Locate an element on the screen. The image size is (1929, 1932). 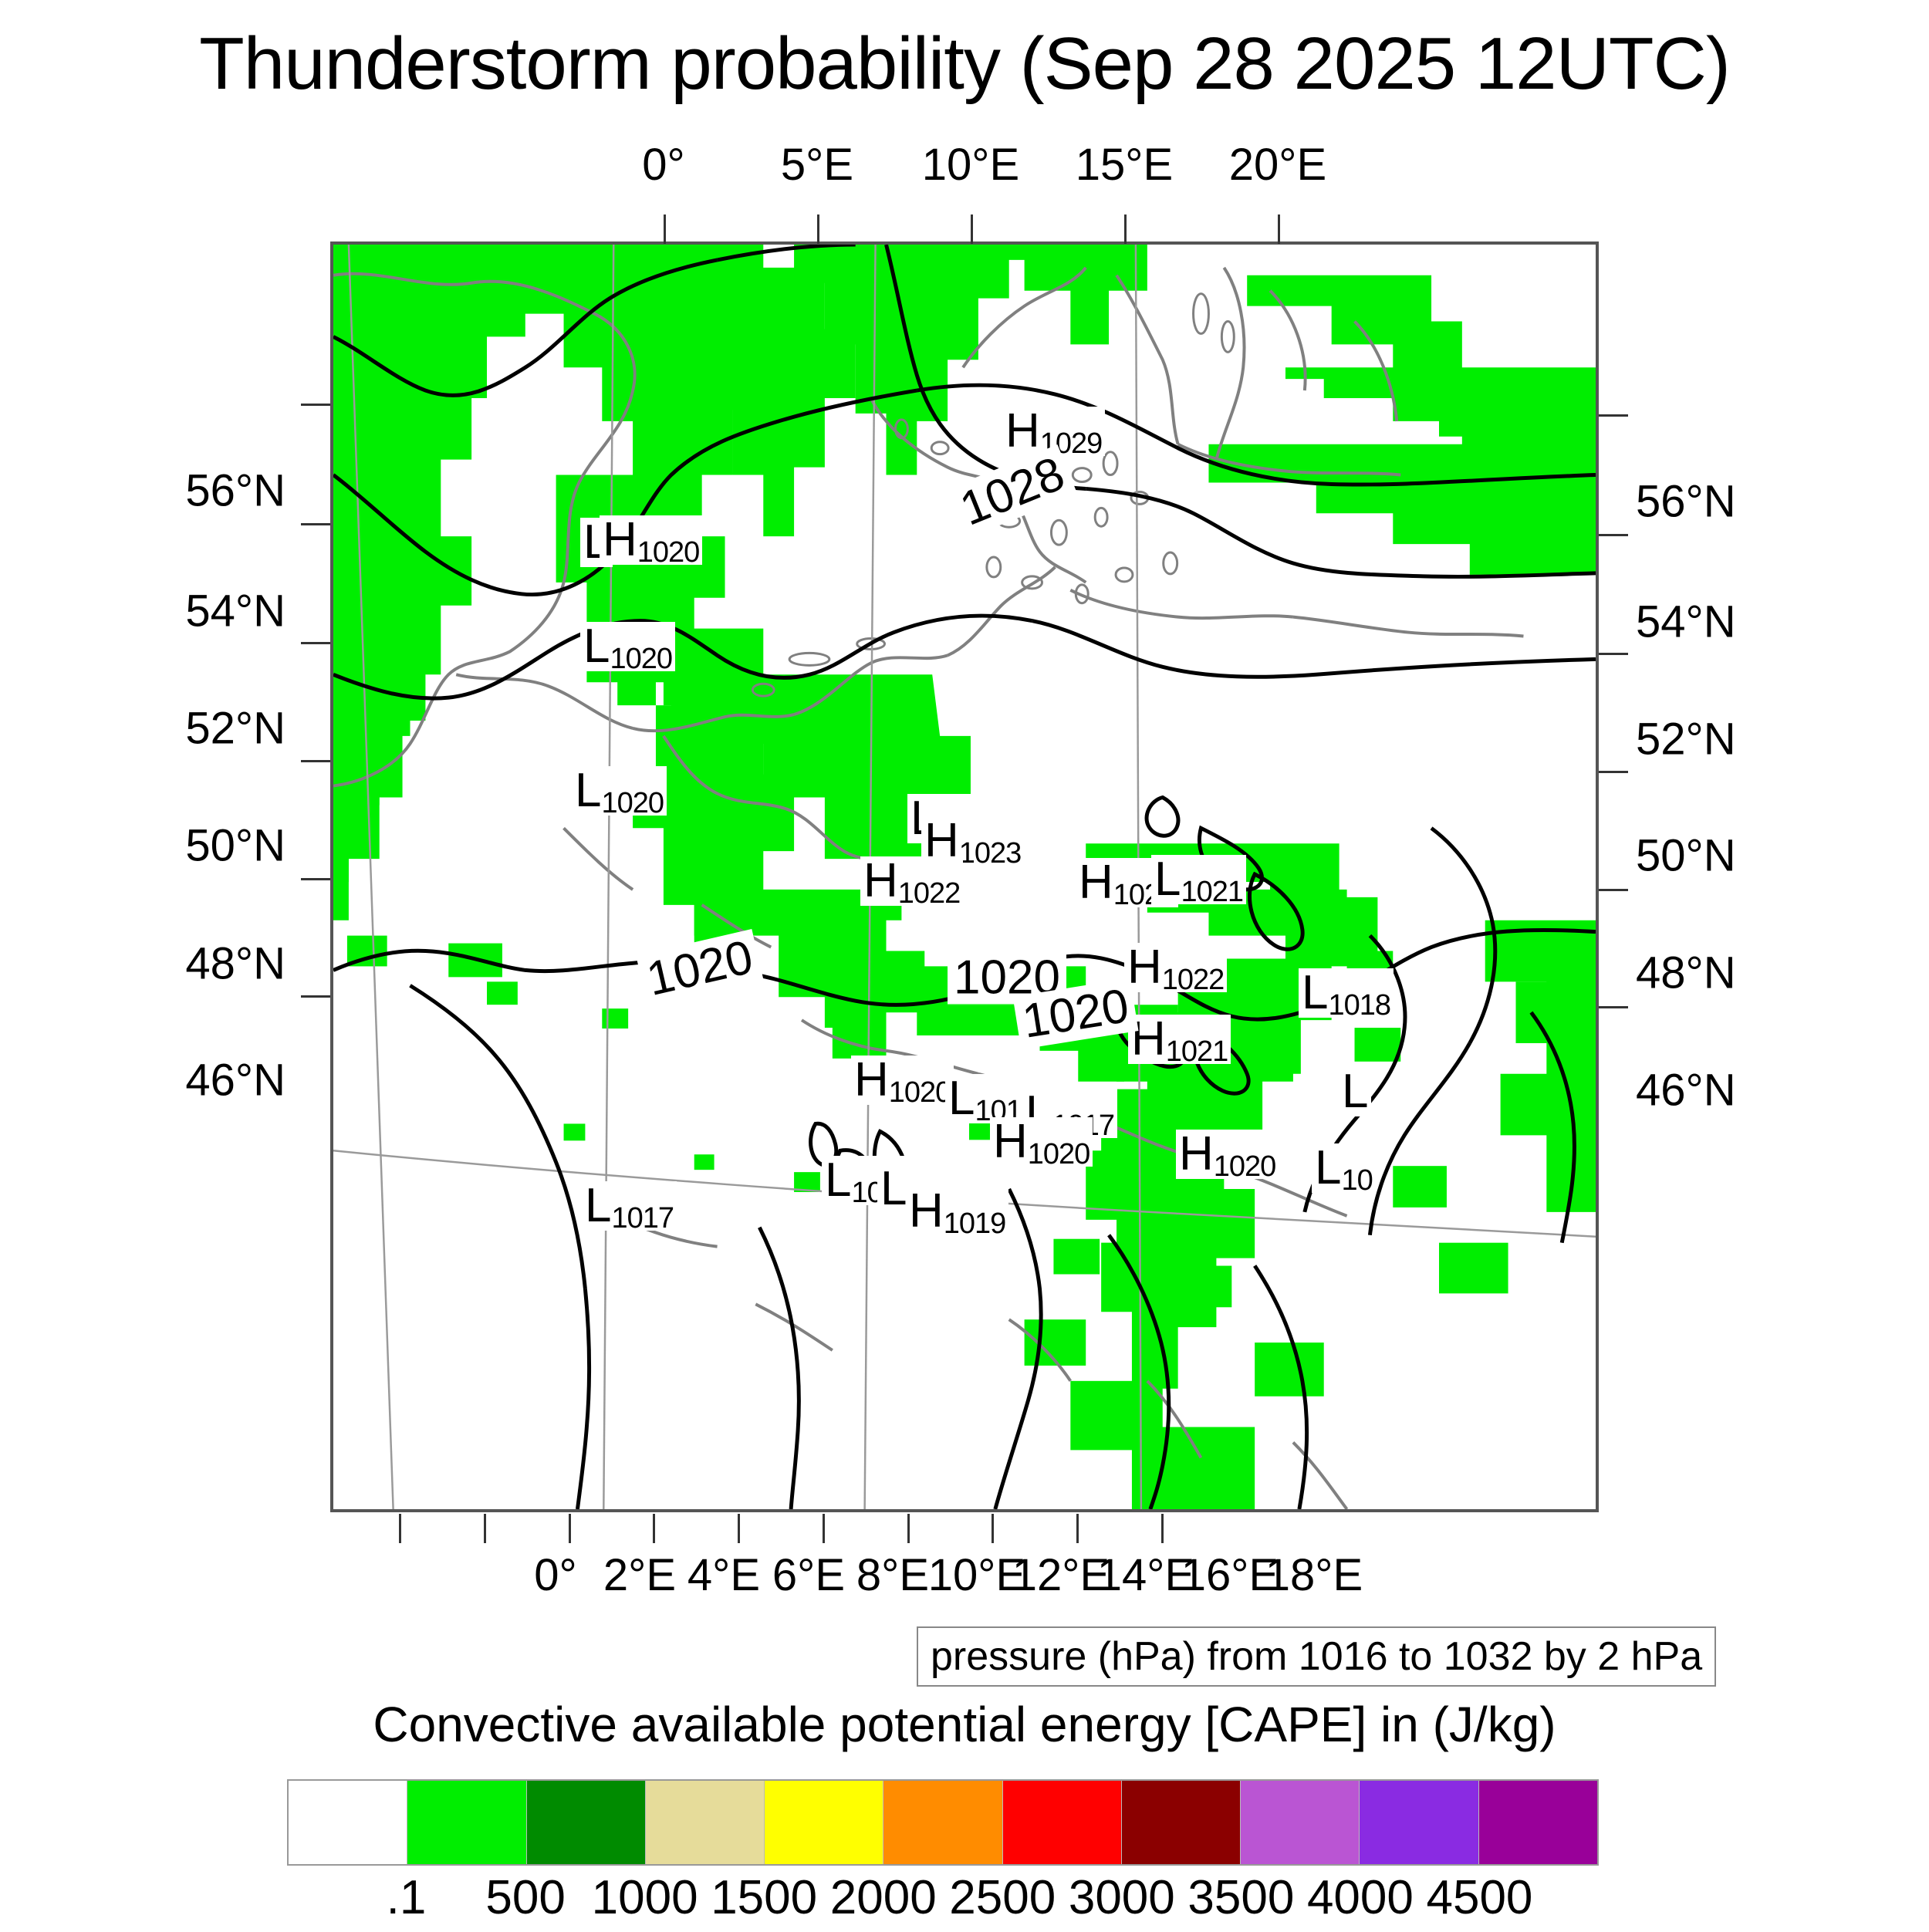
lon-label-top: 20°E is located at coordinates (1277, 165).